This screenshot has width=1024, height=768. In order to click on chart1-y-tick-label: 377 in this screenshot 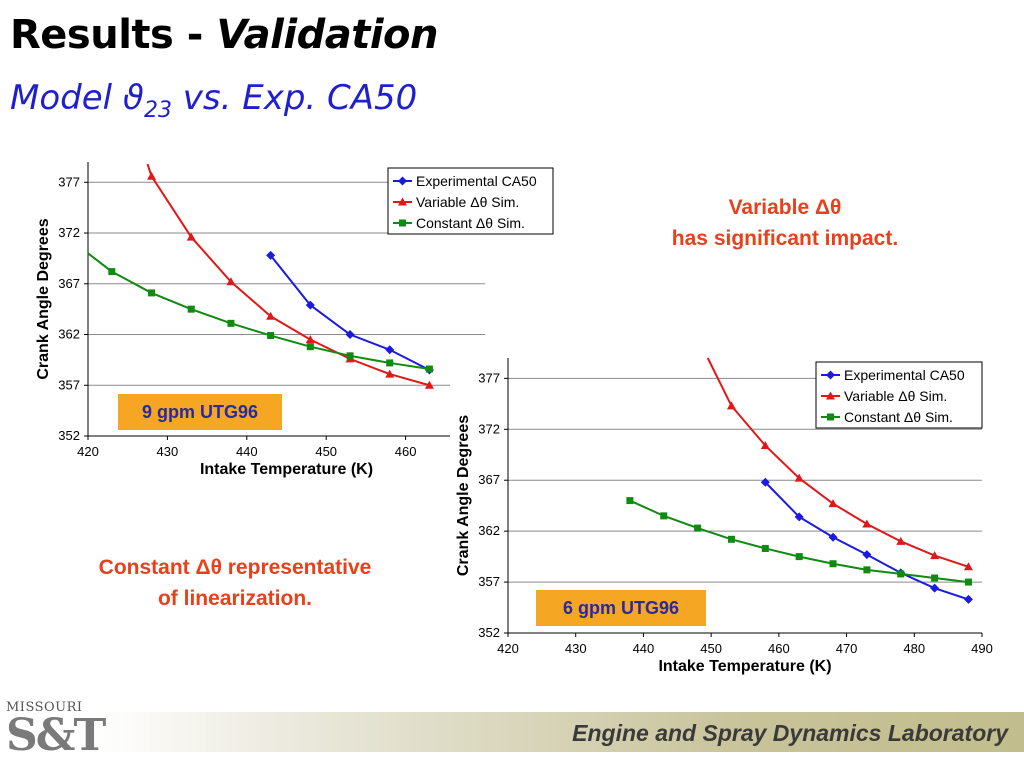, I will do `click(69, 181)`.